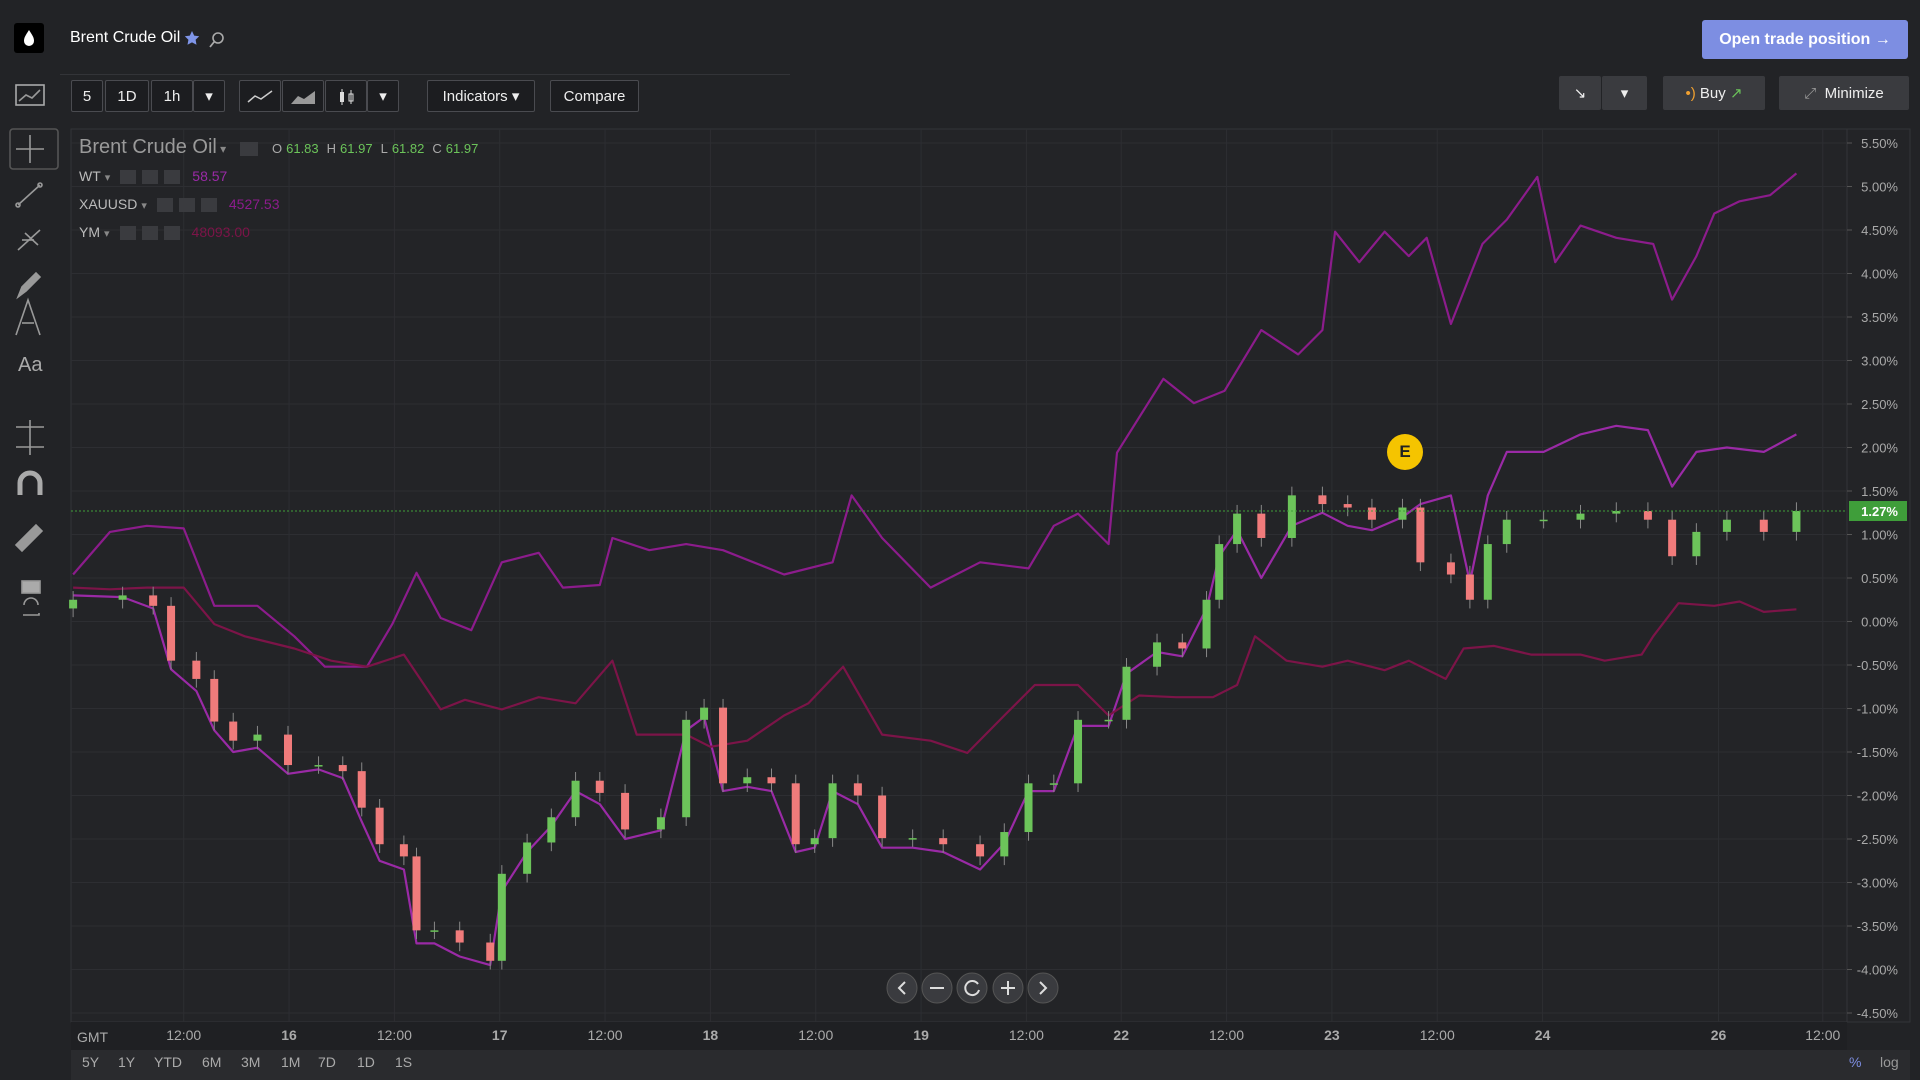  I want to click on buy-button: •) Buy ↗, so click(1714, 93).